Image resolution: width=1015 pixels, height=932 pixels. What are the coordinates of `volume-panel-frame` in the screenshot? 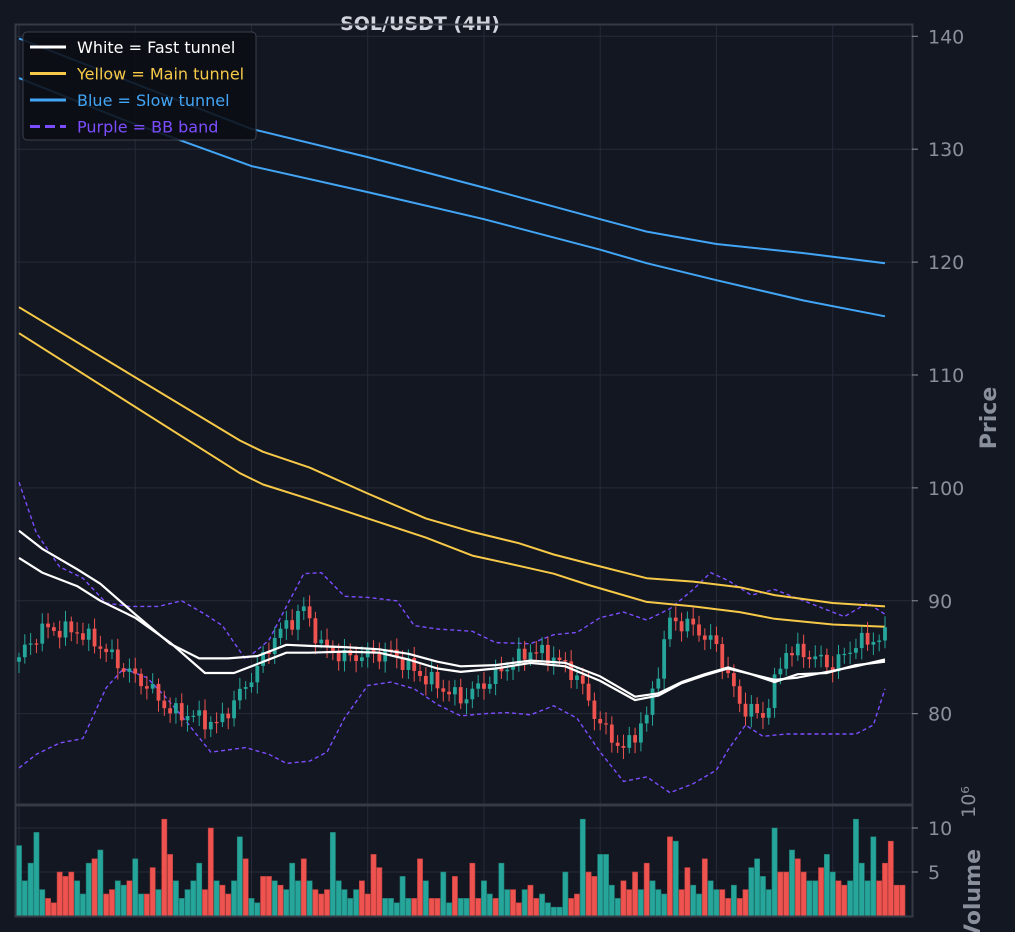 It's located at (464, 861).